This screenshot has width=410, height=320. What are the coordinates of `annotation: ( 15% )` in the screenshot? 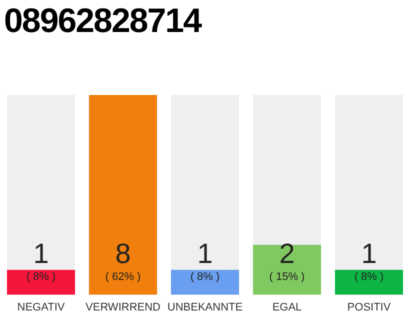 It's located at (287, 276).